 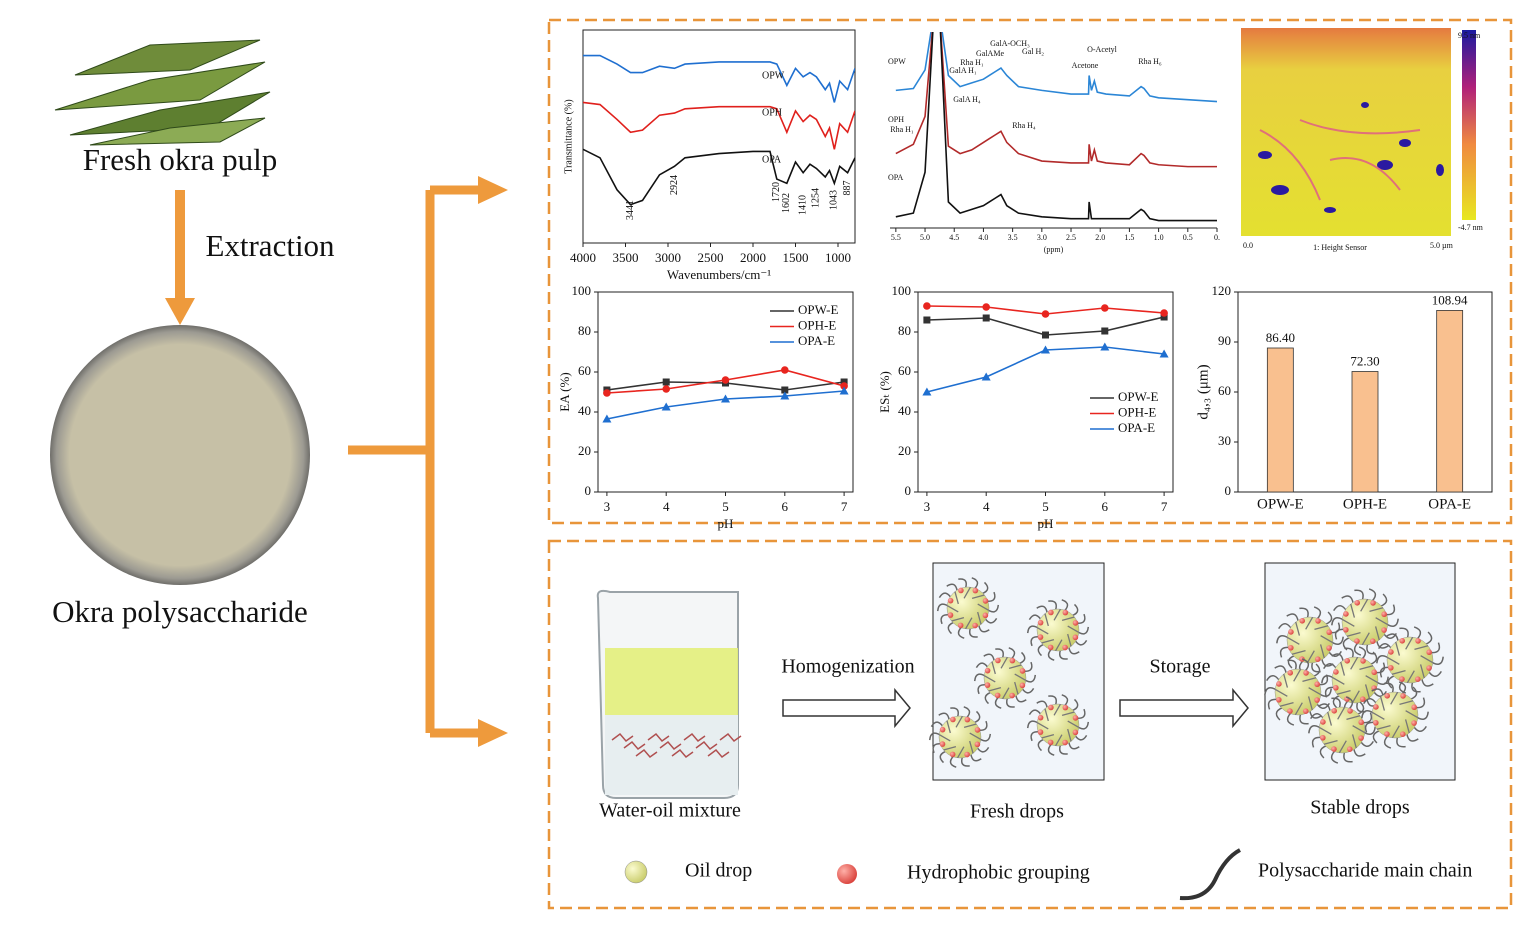 I want to click on legend-text: OPH-E, so click(x=817, y=324).